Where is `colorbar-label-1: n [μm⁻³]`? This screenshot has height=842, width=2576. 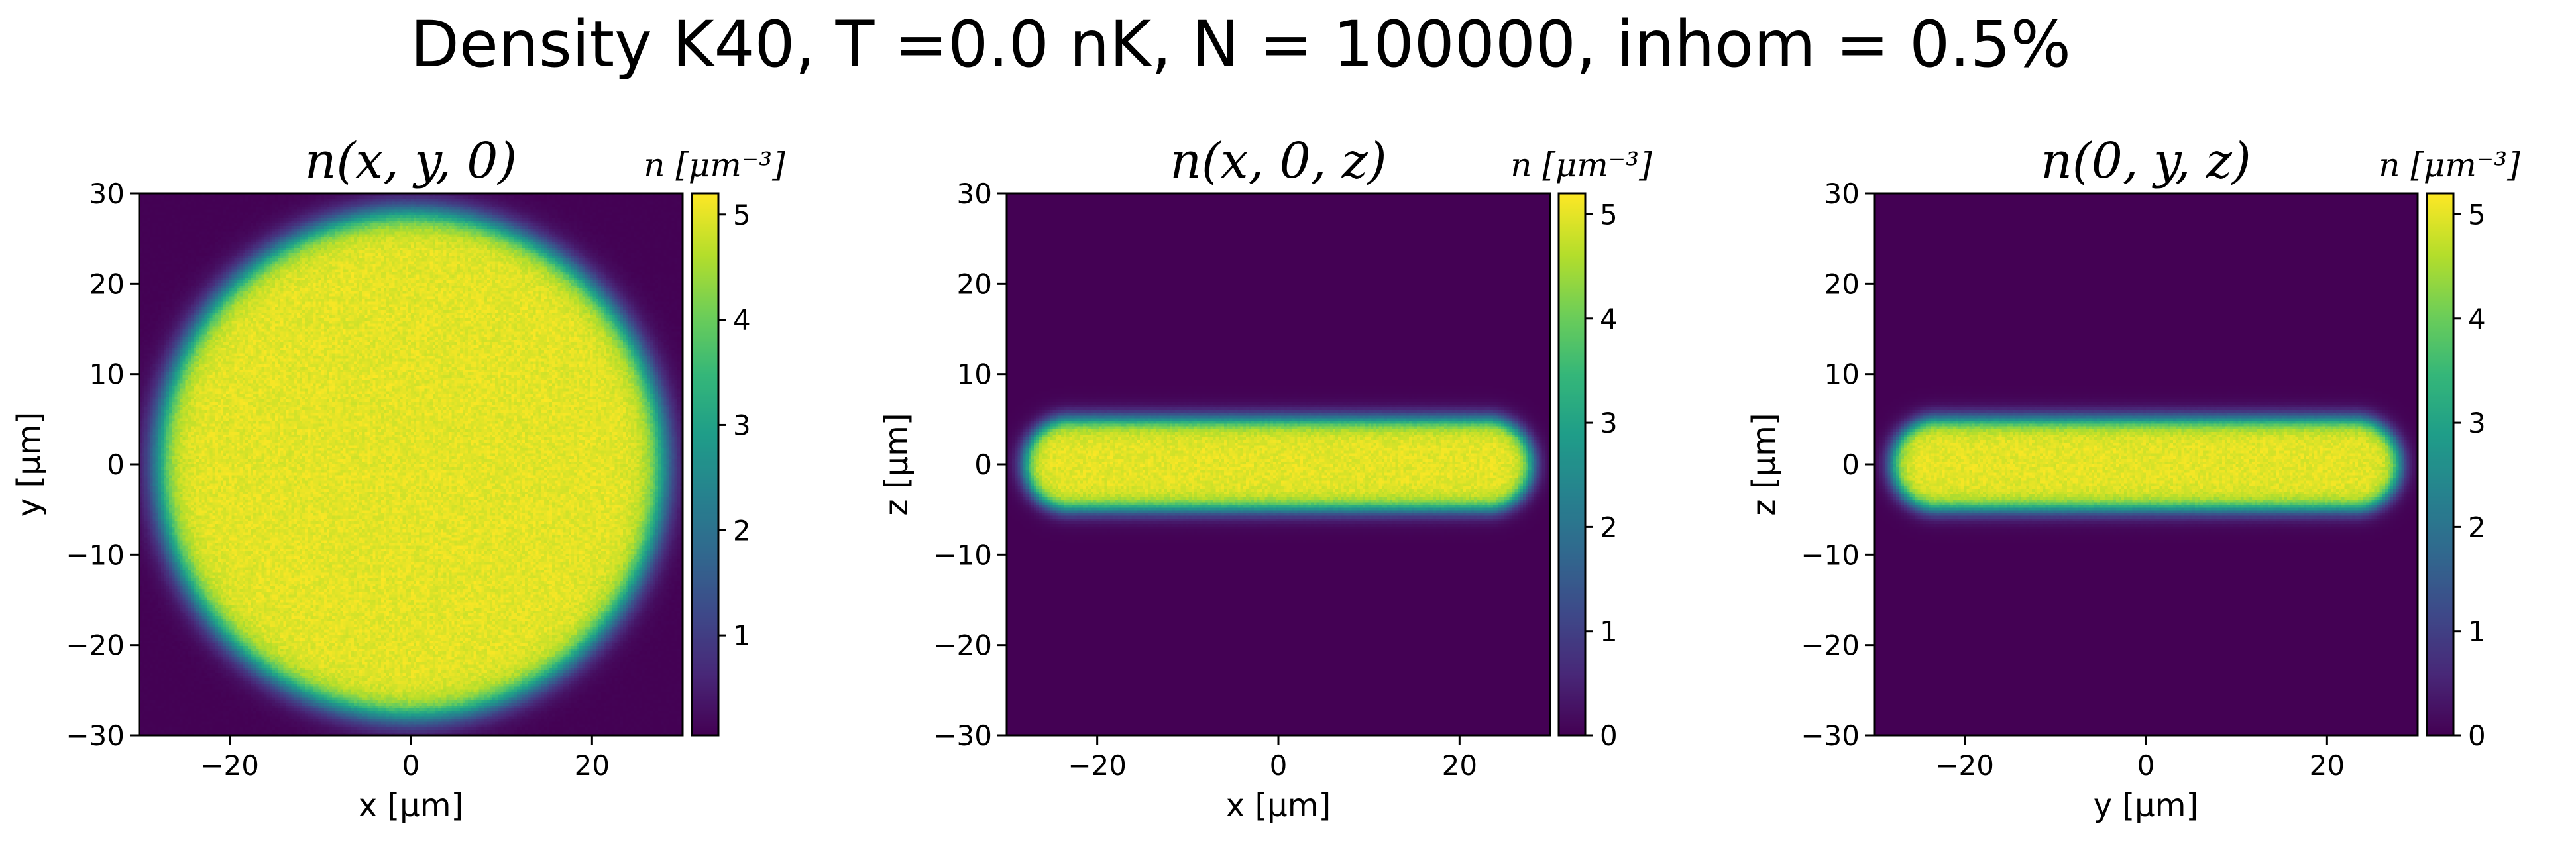
colorbar-label-1: n [μm⁻³] is located at coordinates (714, 165).